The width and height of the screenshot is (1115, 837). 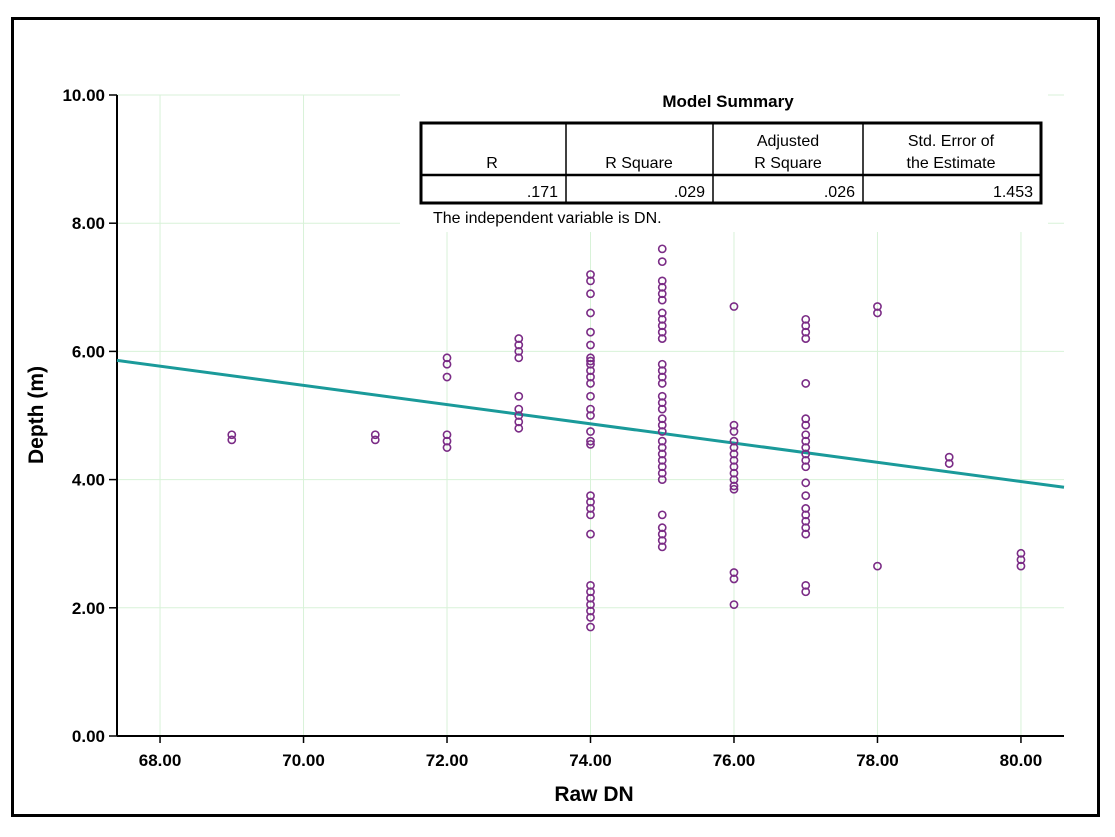 I want to click on header-std-error-line1: Std. Error of, so click(x=951, y=141).